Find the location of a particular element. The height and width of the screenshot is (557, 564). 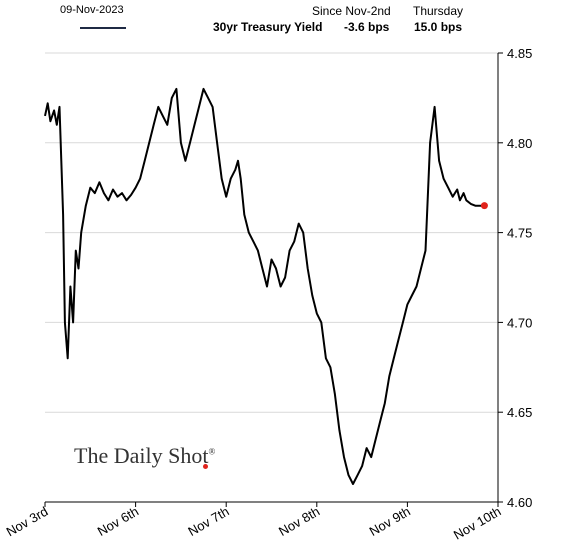

end-point-marker is located at coordinates (484, 206).